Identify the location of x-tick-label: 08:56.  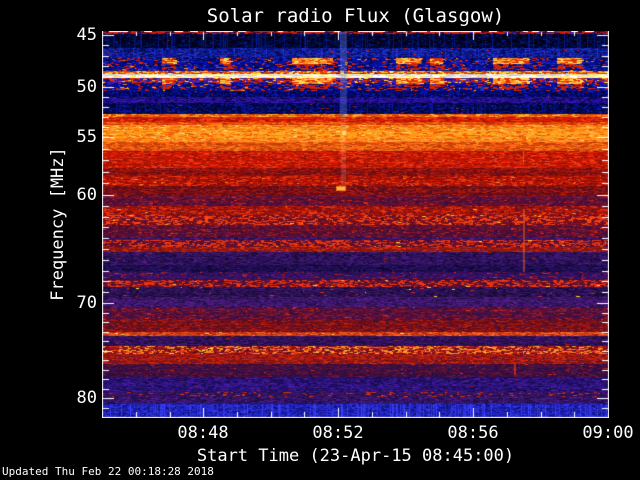
(473, 433).